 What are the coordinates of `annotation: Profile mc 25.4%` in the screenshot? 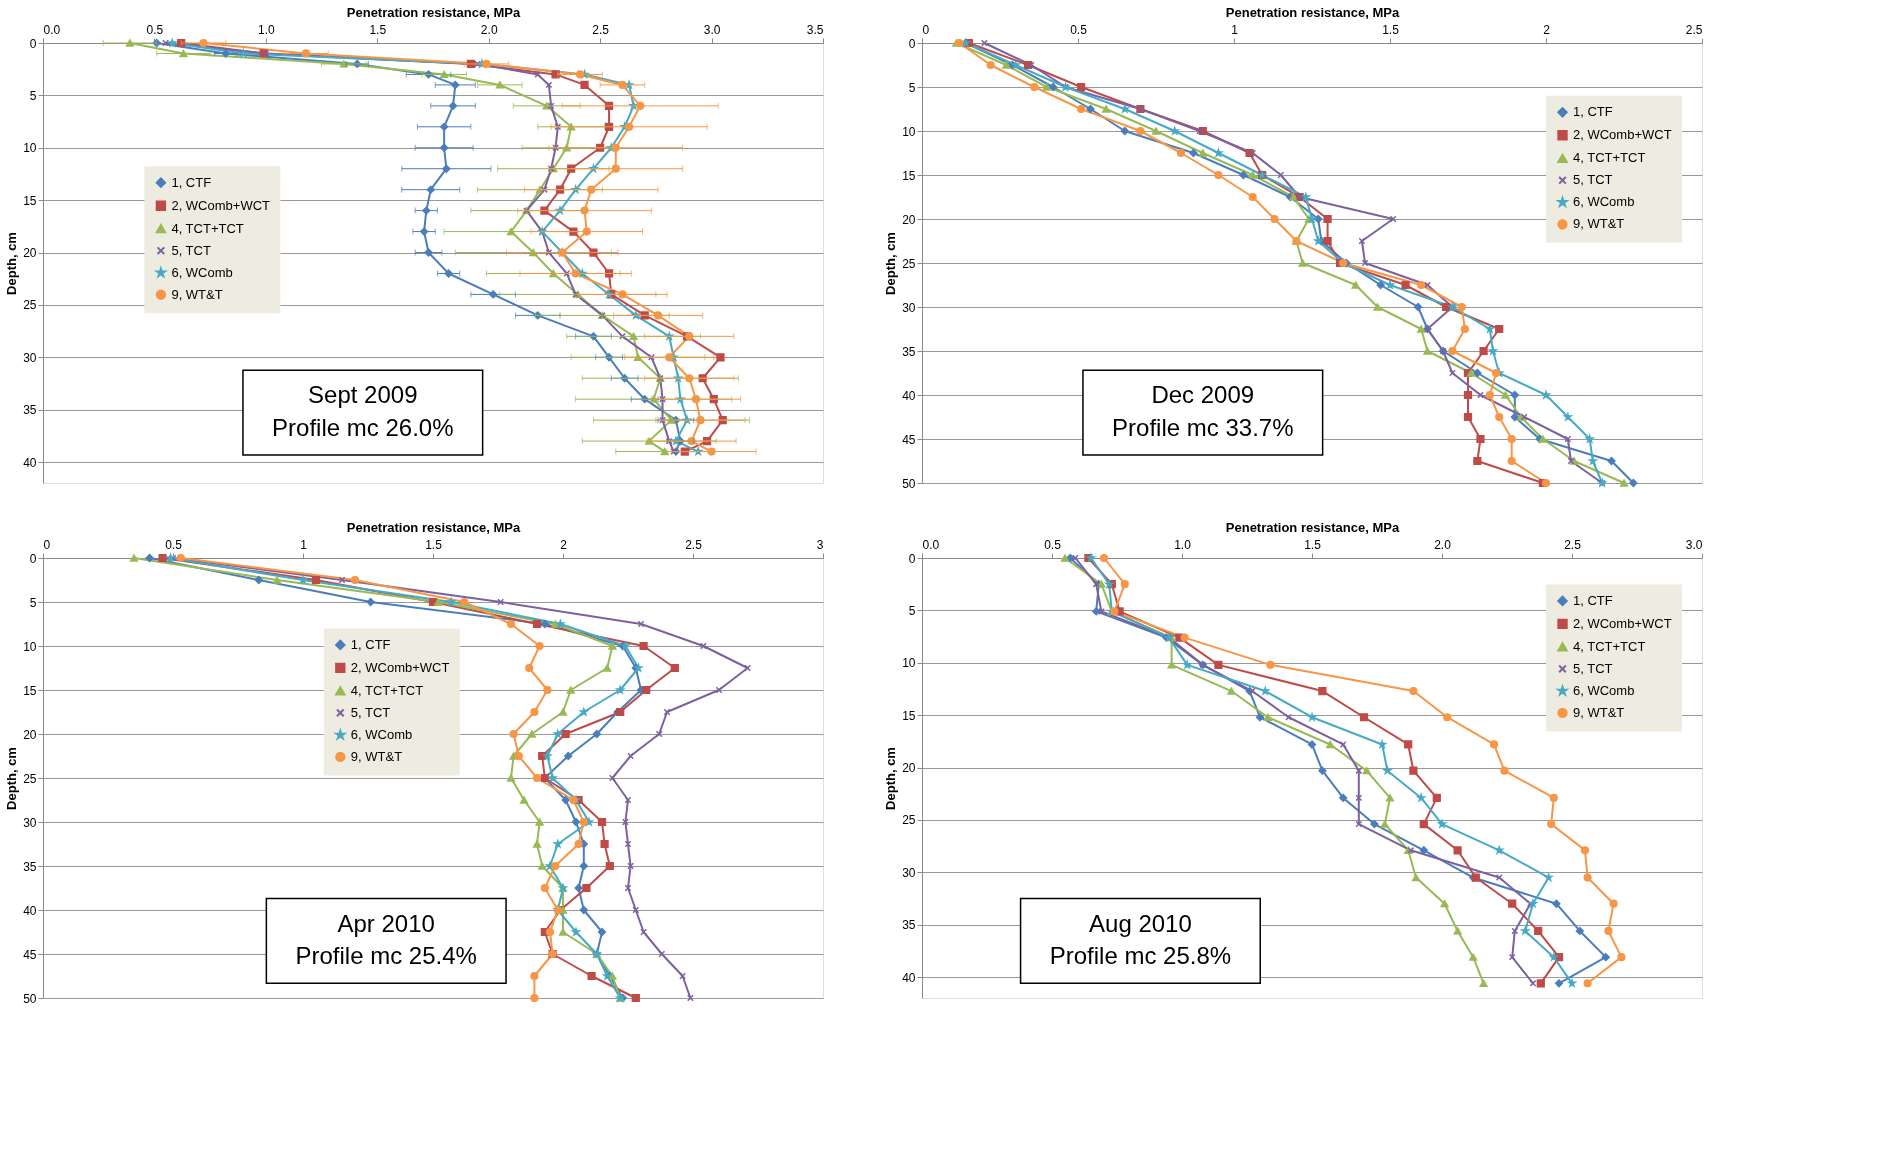 It's located at (386, 955).